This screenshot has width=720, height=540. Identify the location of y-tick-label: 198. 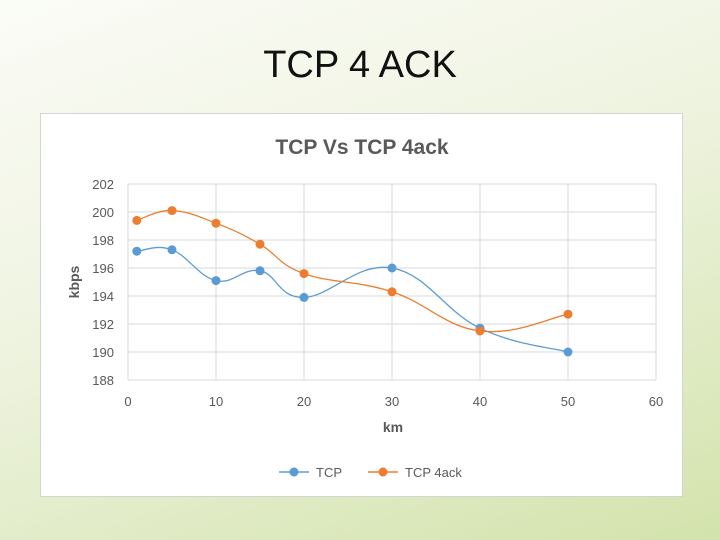
(103, 240).